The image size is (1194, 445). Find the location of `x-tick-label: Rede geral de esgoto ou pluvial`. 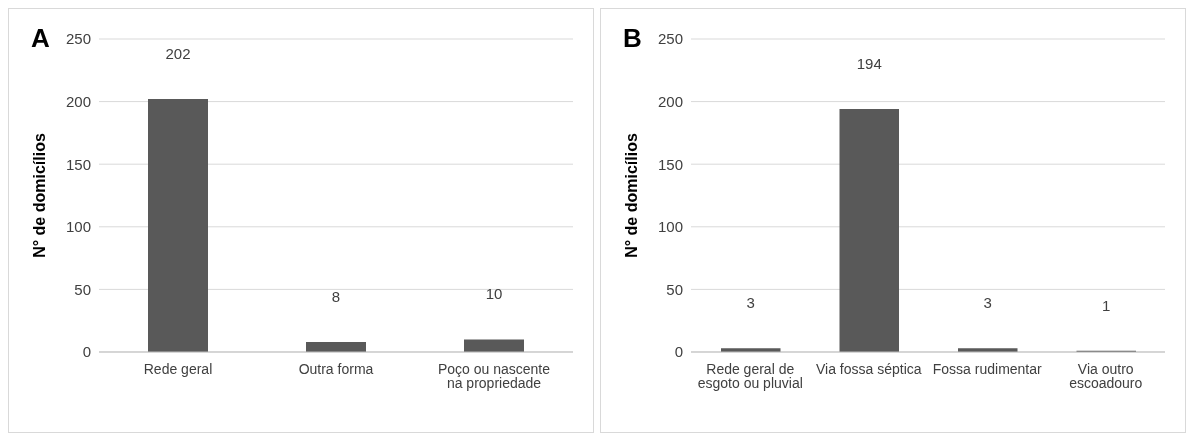

x-tick-label: Rede geral de esgoto ou pluvial is located at coordinates (750, 375).